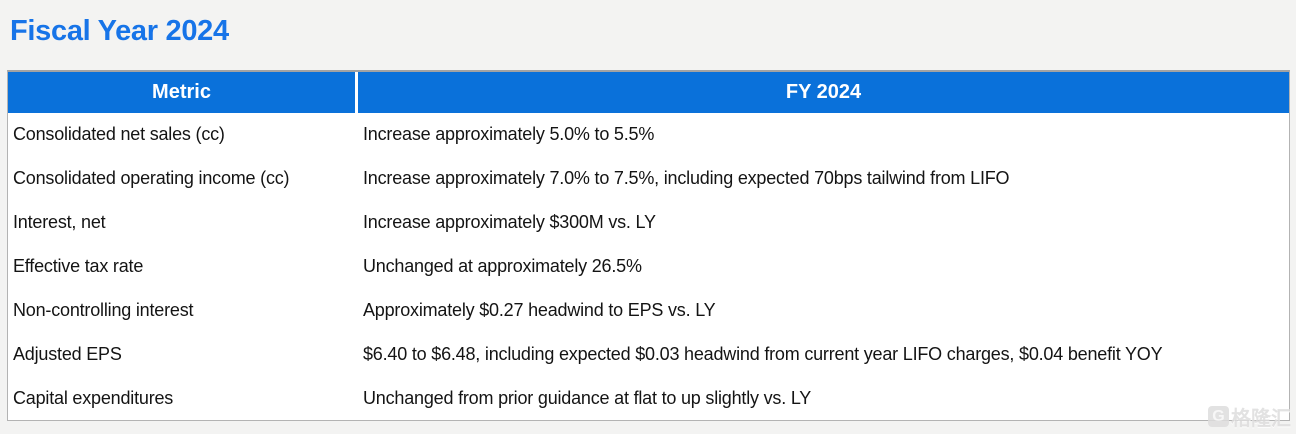 The image size is (1296, 434). Describe the element at coordinates (823, 92) in the screenshot. I see `column-header-fy2024: FY 2024` at that location.